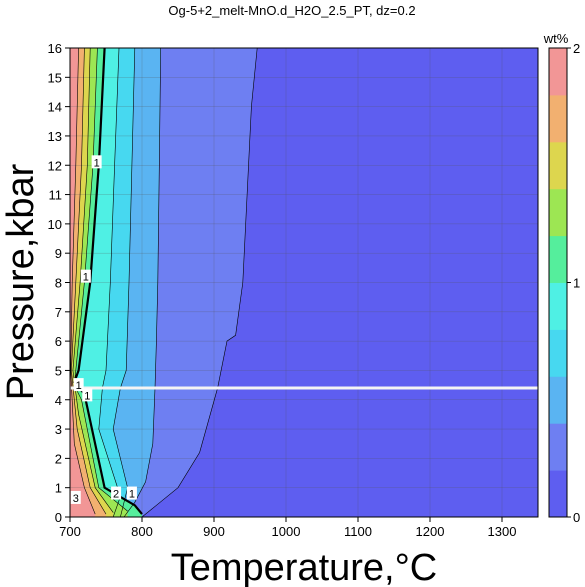  Describe the element at coordinates (576, 517) in the screenshot. I see `colorbar-tick-label: 0` at that location.